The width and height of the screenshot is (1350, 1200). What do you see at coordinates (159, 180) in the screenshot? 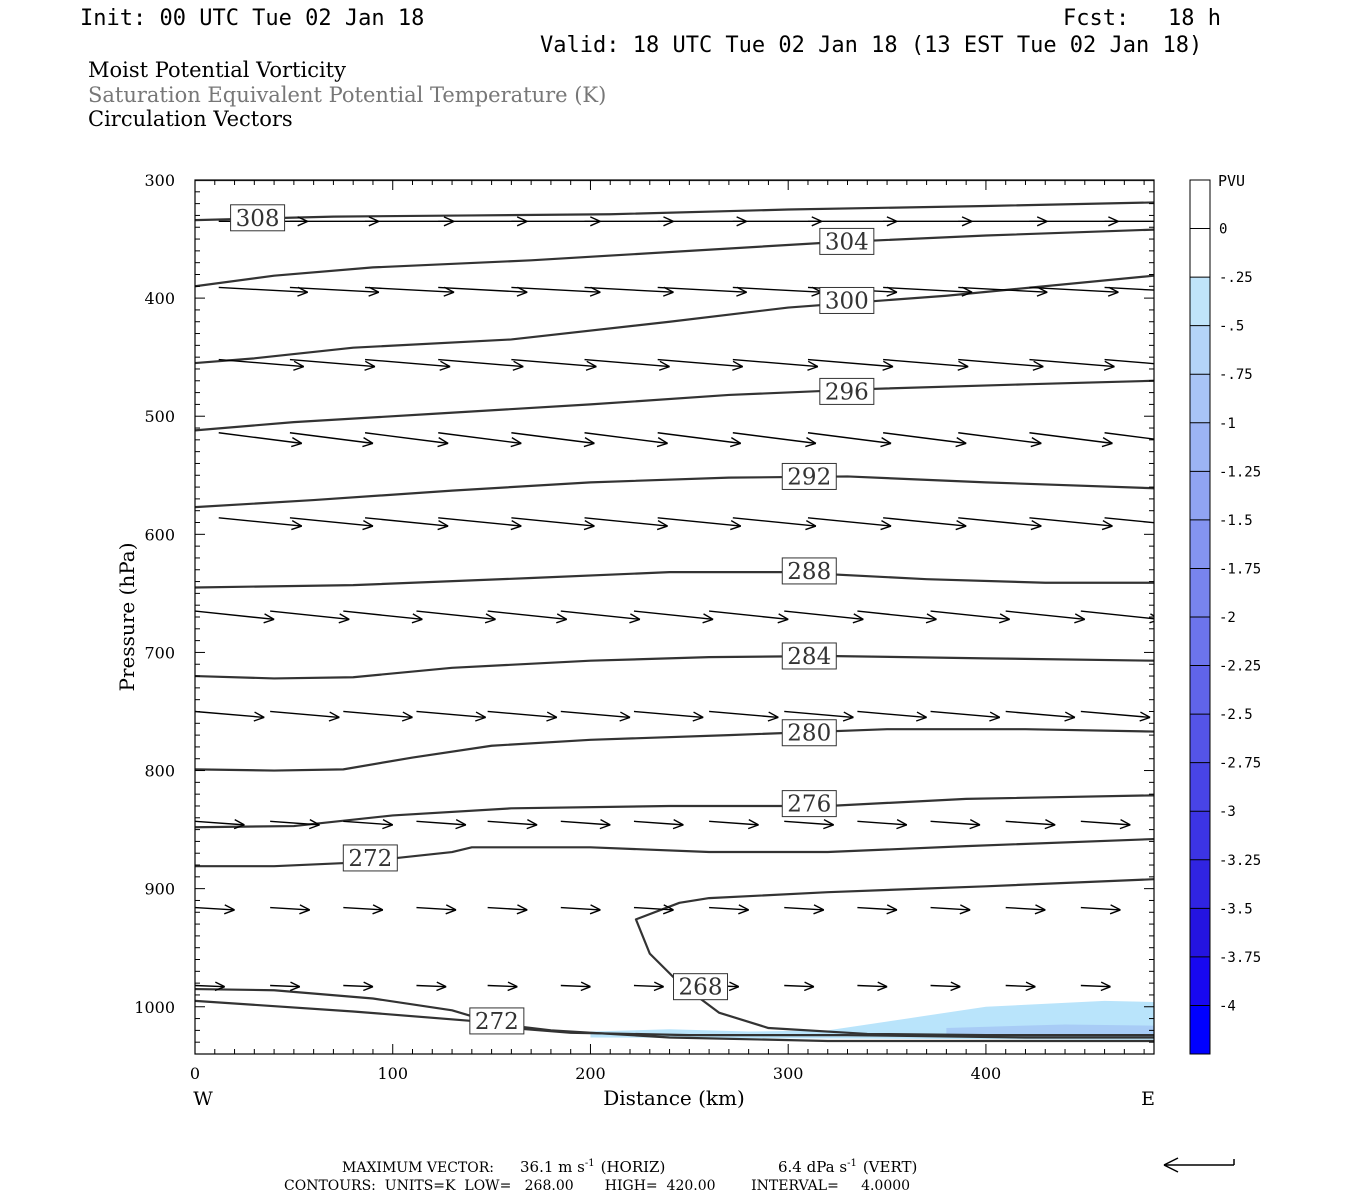
I see `y-tick-label: 300` at bounding box center [159, 180].